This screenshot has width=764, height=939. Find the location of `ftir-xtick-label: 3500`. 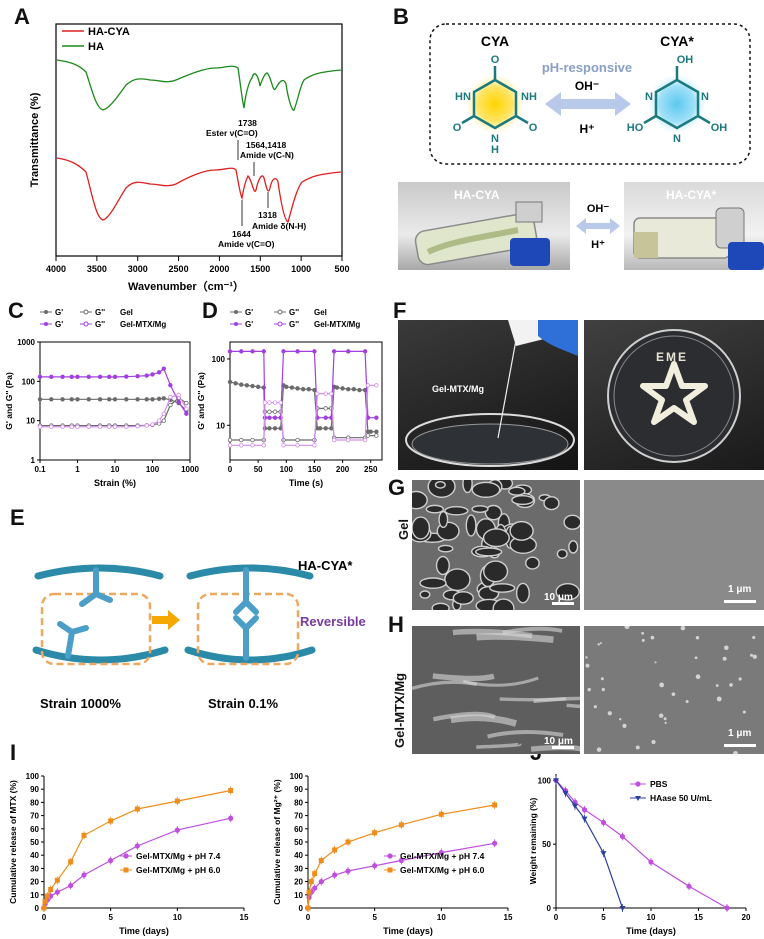

ftir-xtick-label: 3500 is located at coordinates (97, 269).